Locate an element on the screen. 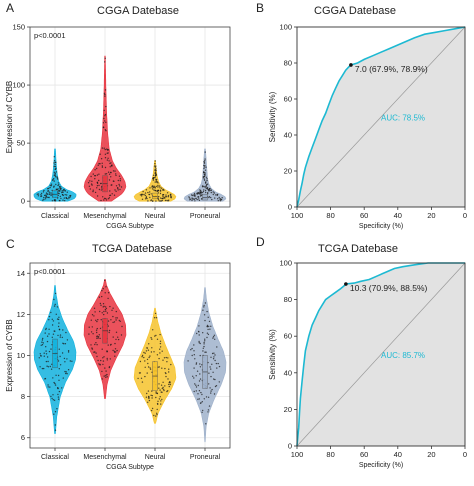 The width and height of the screenshot is (474, 486). y-tick-label: 100 is located at coordinates (285, 27).